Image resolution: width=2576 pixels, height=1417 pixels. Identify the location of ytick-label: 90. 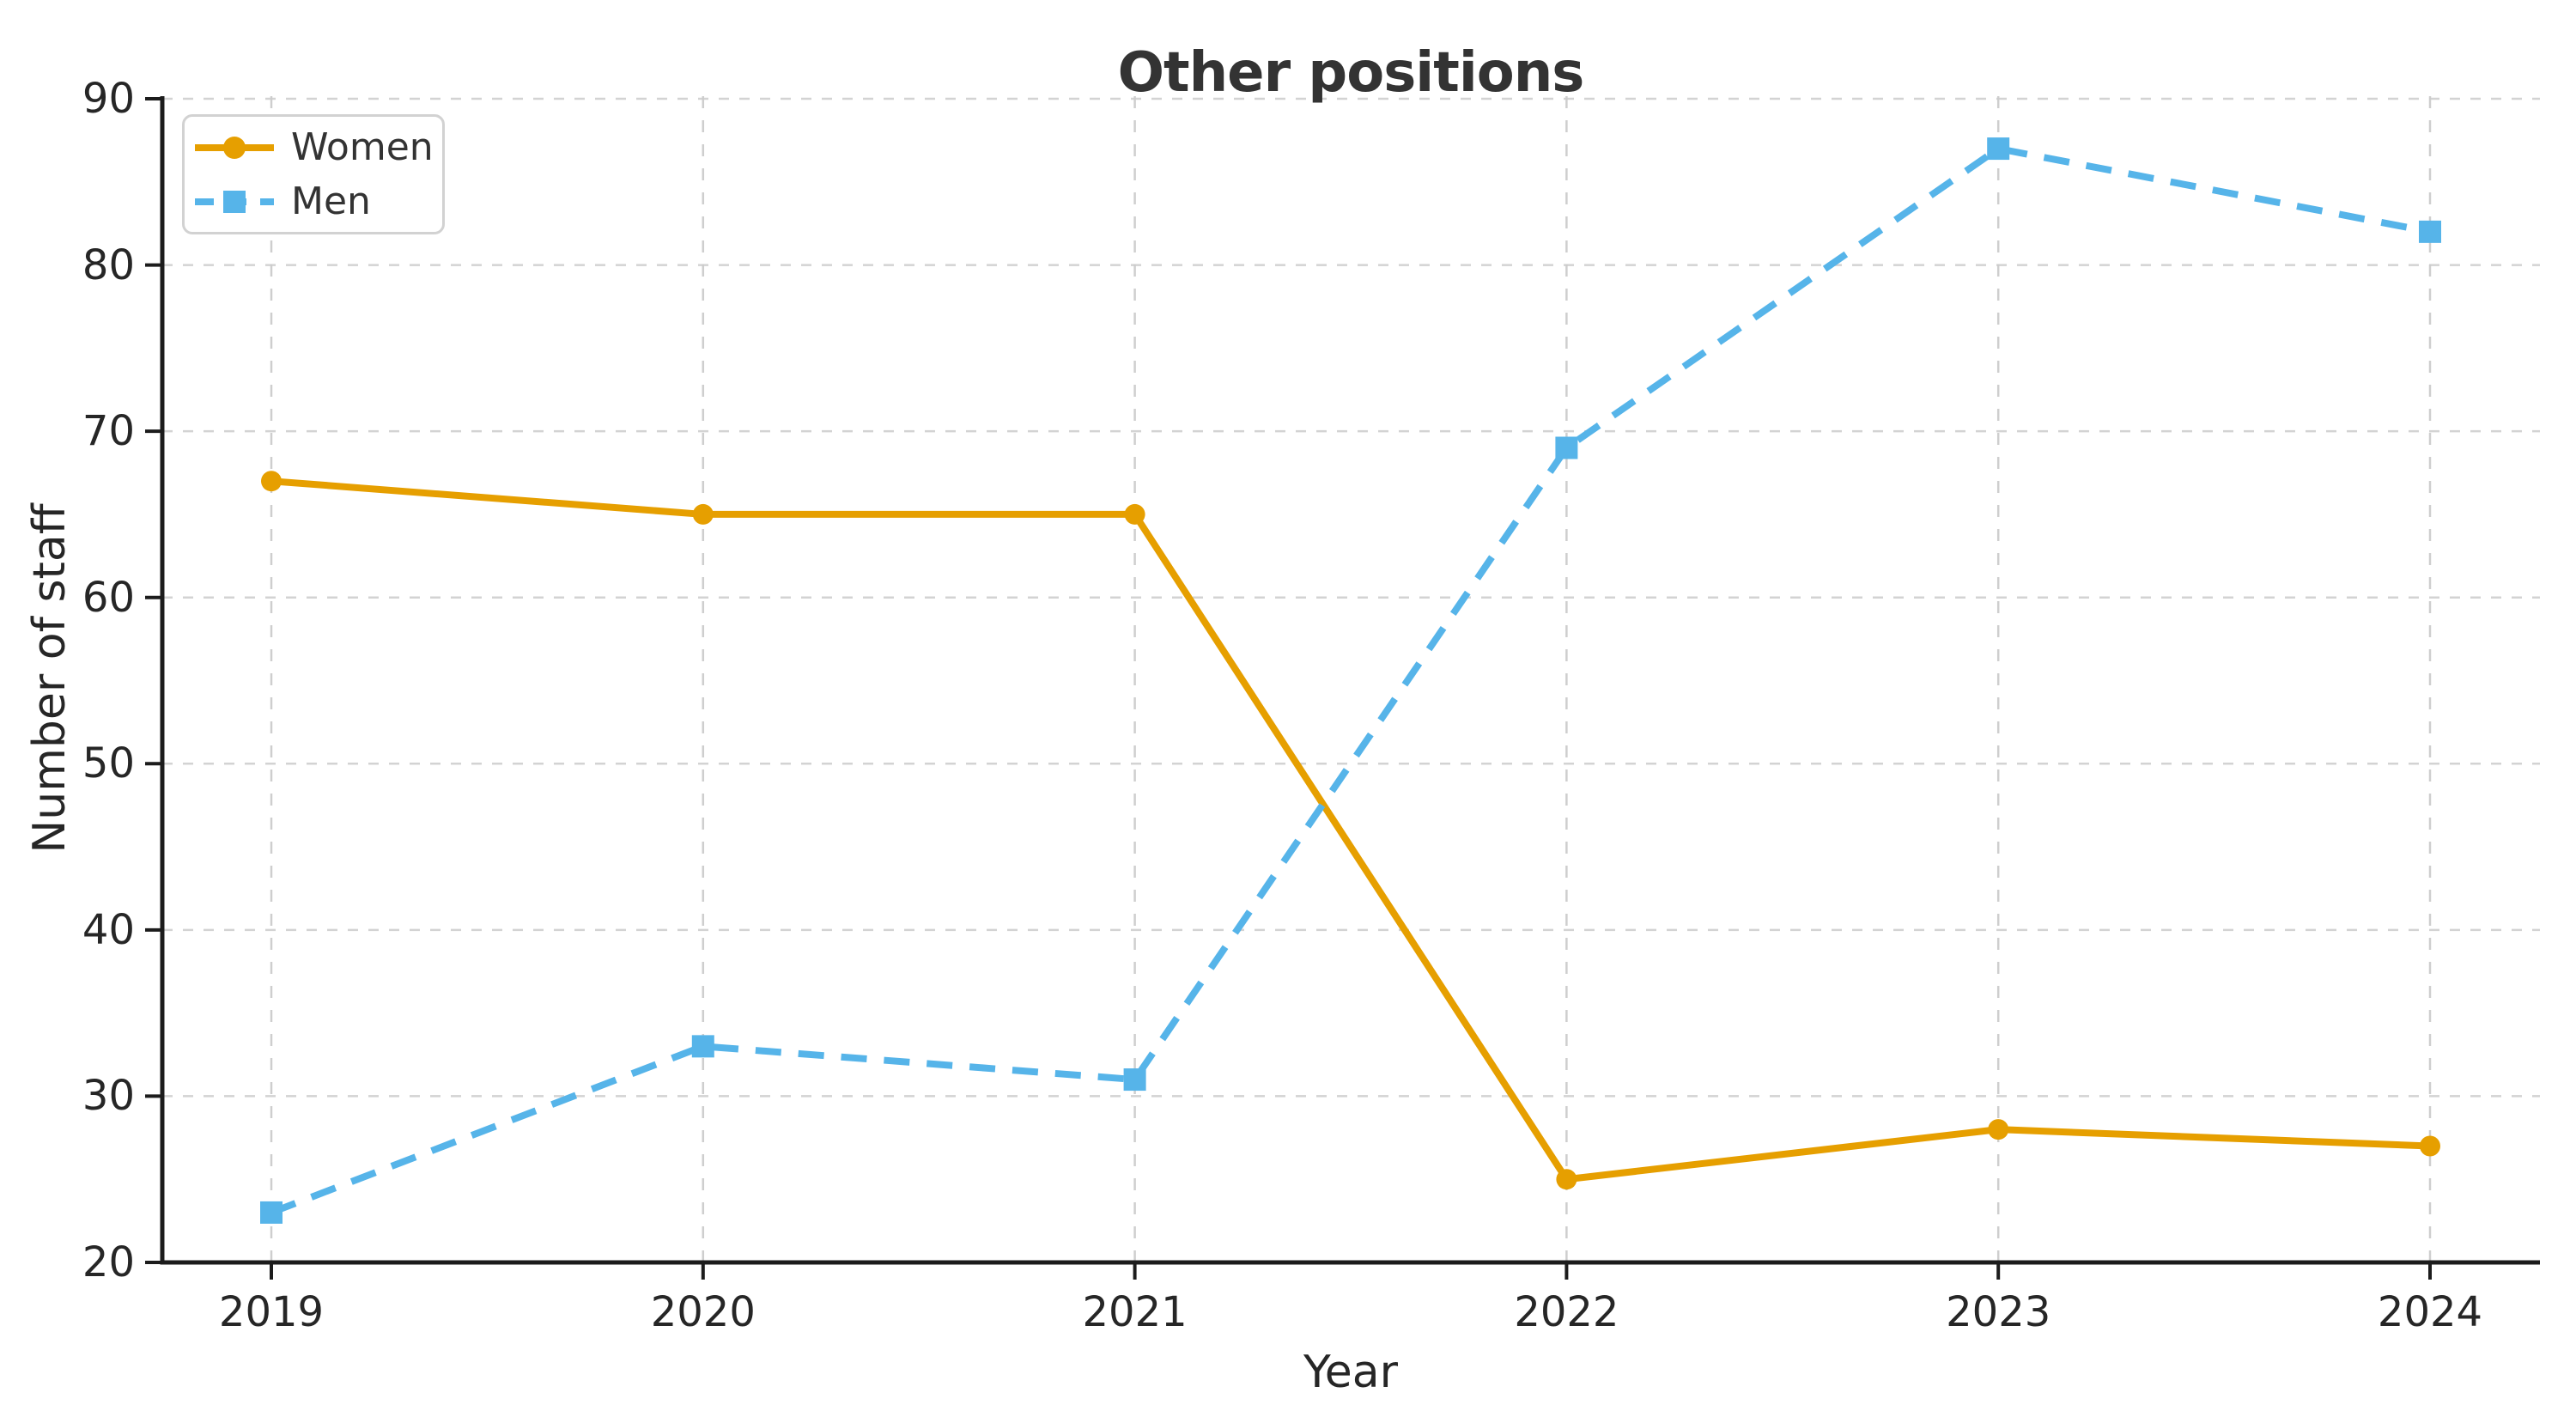
(109, 99).